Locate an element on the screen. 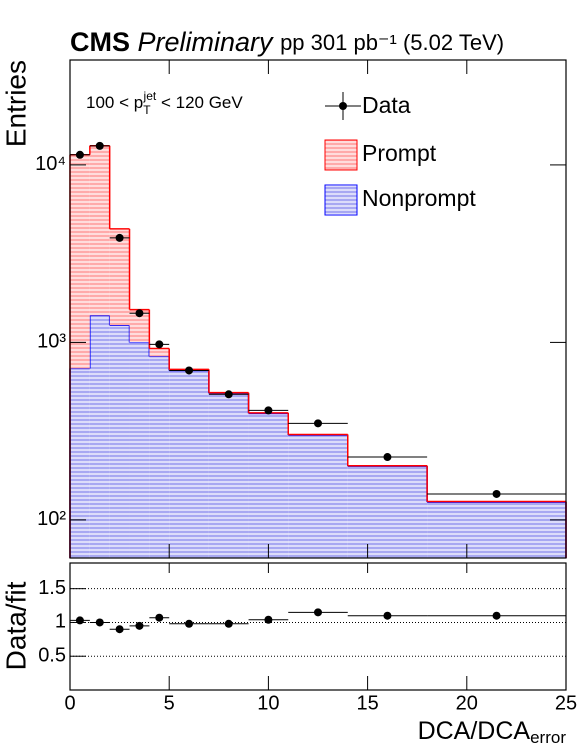  y-tick-label: 10³ is located at coordinates (51, 342).